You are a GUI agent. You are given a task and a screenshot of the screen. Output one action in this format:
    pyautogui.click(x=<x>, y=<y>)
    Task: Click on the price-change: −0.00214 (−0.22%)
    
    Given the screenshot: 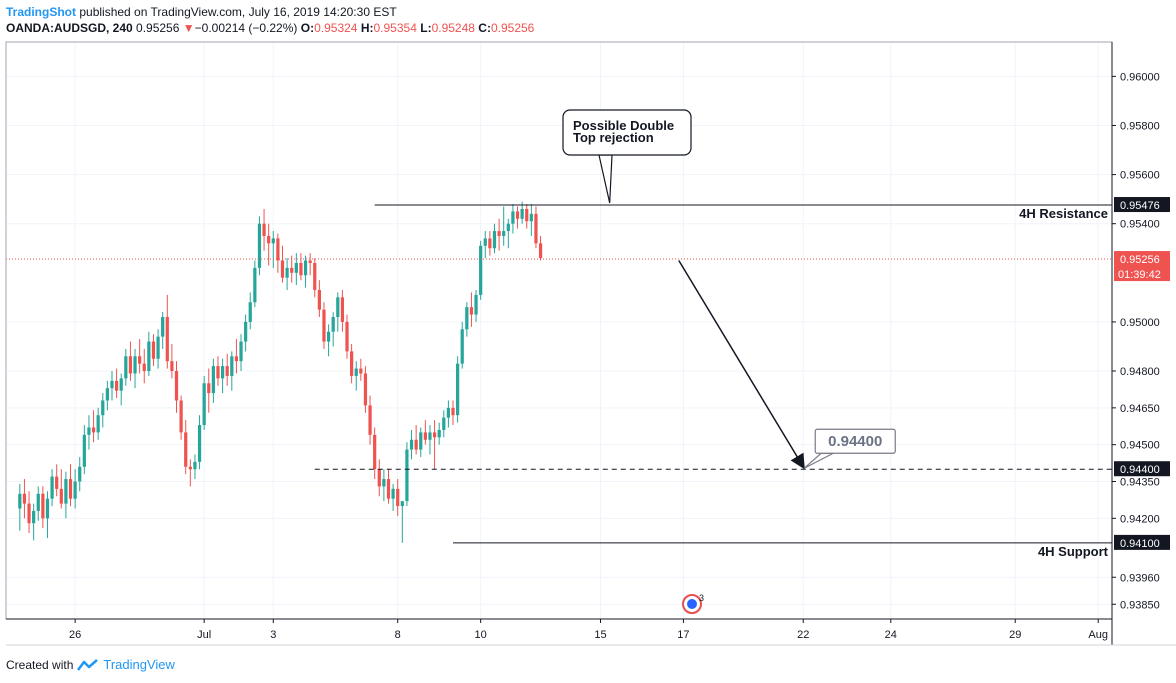 What is the action you would take?
    pyautogui.click(x=246, y=28)
    